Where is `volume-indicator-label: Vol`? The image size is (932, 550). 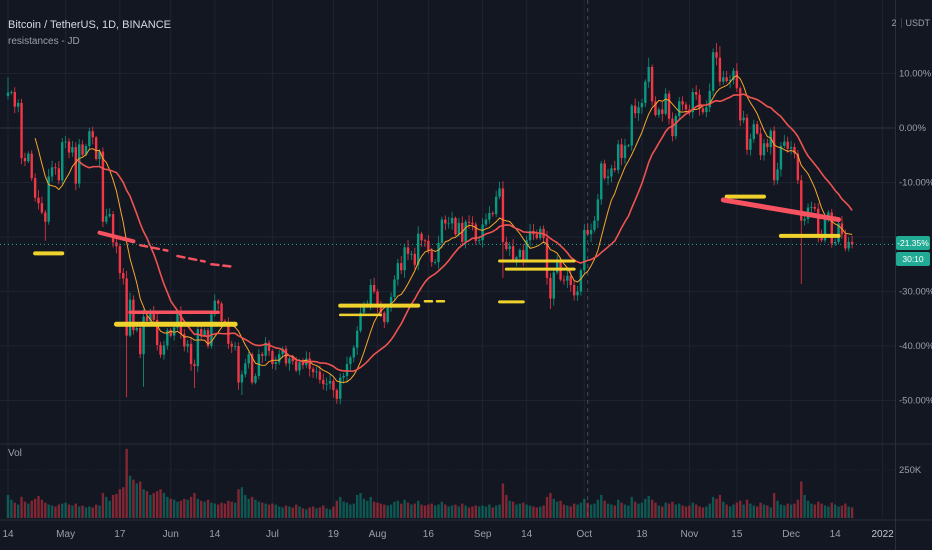 volume-indicator-label: Vol is located at coordinates (15, 453).